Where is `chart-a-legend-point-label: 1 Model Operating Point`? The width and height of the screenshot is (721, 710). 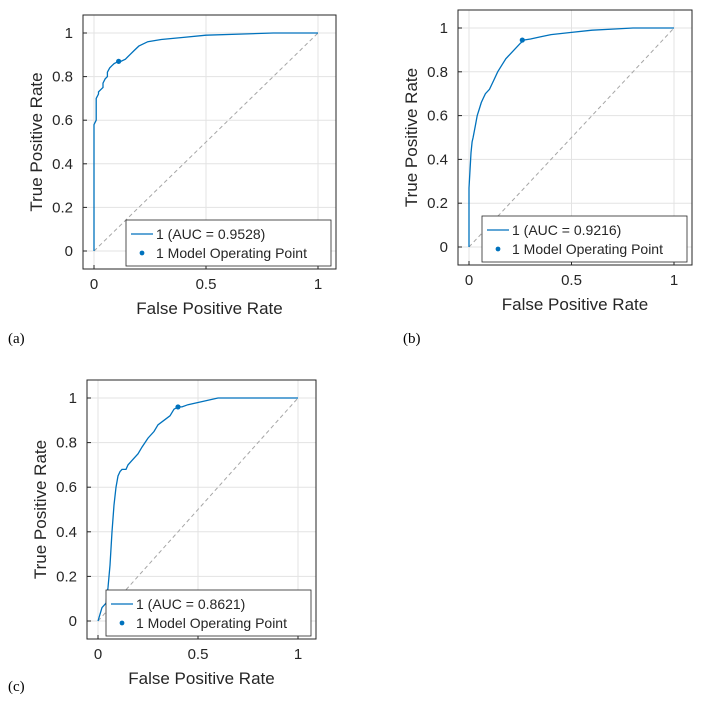 chart-a-legend-point-label: 1 Model Operating Point is located at coordinates (231, 253).